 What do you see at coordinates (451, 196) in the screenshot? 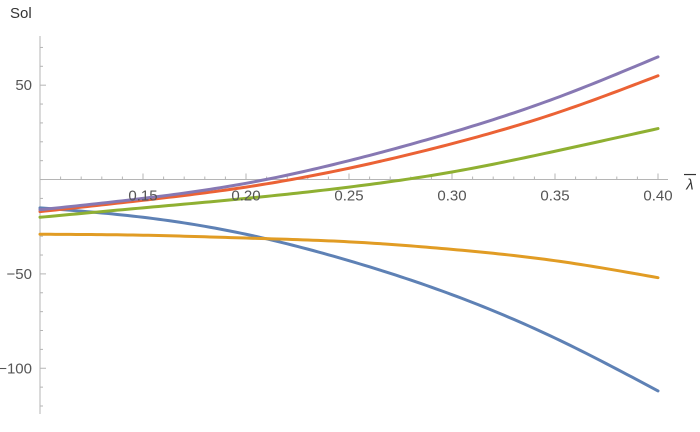
I see `x-tick-label: 0.30` at bounding box center [451, 196].